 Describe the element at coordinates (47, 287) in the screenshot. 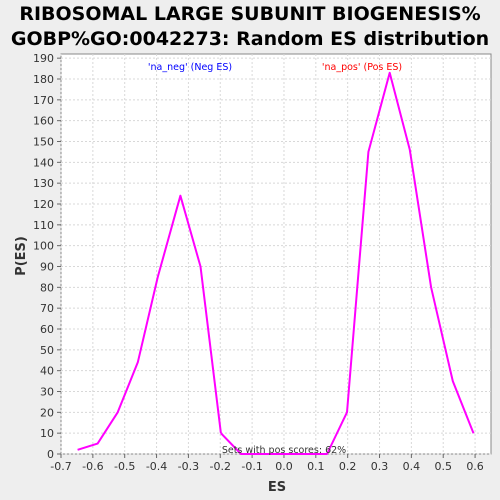

I see `y-tick-label: 80` at that location.